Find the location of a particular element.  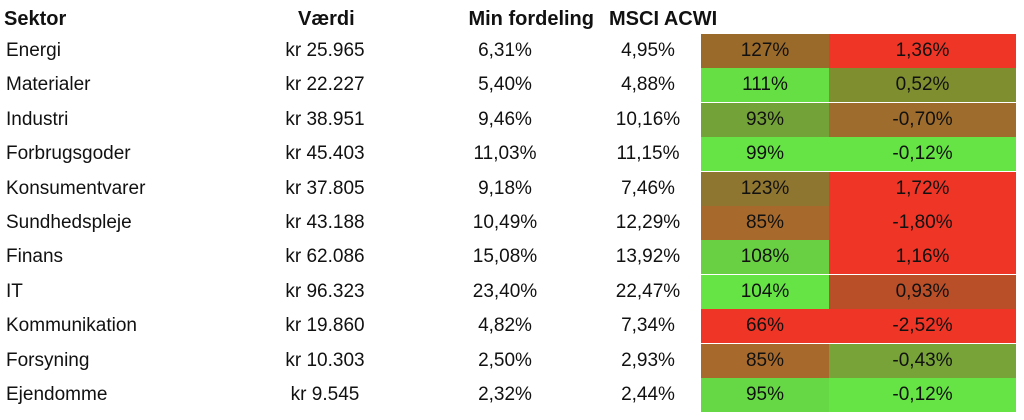

value-cell: kr 96.323 is located at coordinates (325, 291).